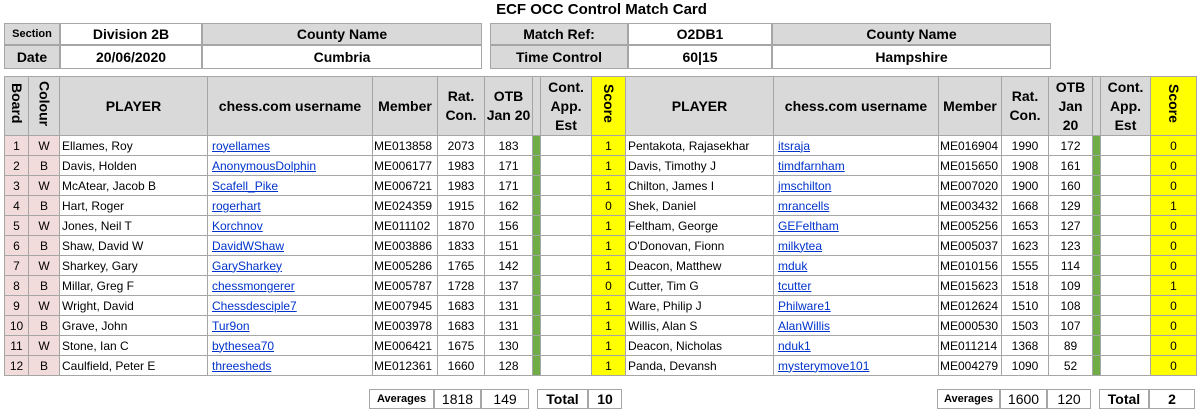  What do you see at coordinates (856, 365) in the screenshot?
I see `away-username-link: mysterymove101` at bounding box center [856, 365].